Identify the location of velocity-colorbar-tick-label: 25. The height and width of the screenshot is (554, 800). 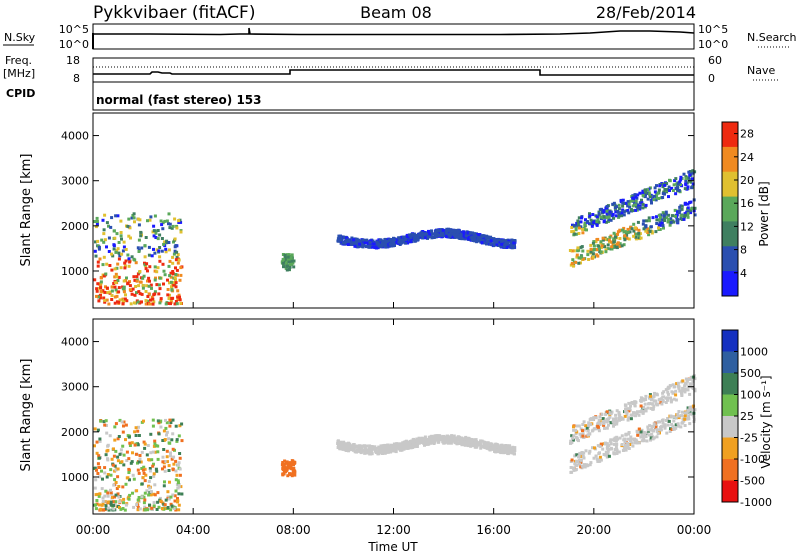
(747, 416).